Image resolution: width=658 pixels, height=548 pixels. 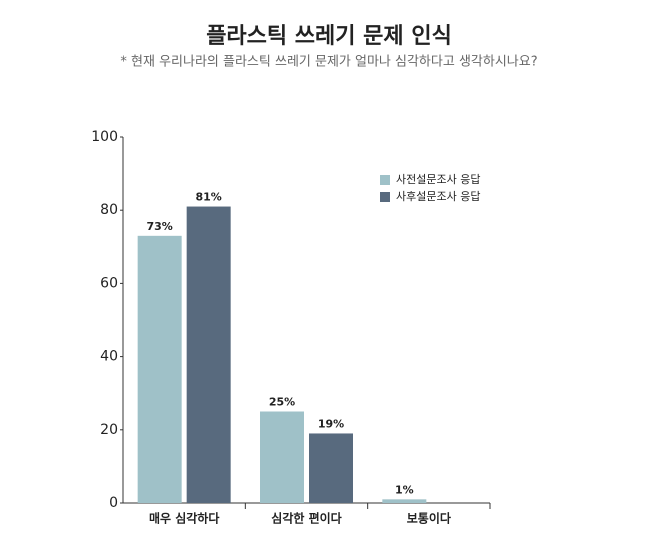 What do you see at coordinates (208, 197) in the screenshot?
I see `data-label: 81%` at bounding box center [208, 197].